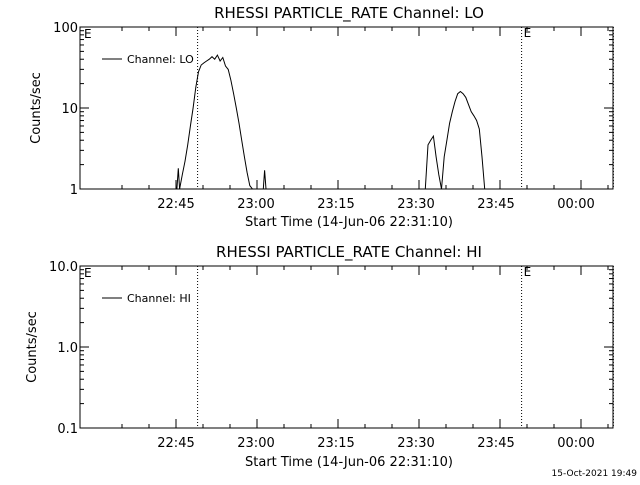 This screenshot has height=485, width=640. Describe the element at coordinates (349, 13) in the screenshot. I see `chart-title: RHESSI PARTICLE_RATE Channel: LO` at that location.